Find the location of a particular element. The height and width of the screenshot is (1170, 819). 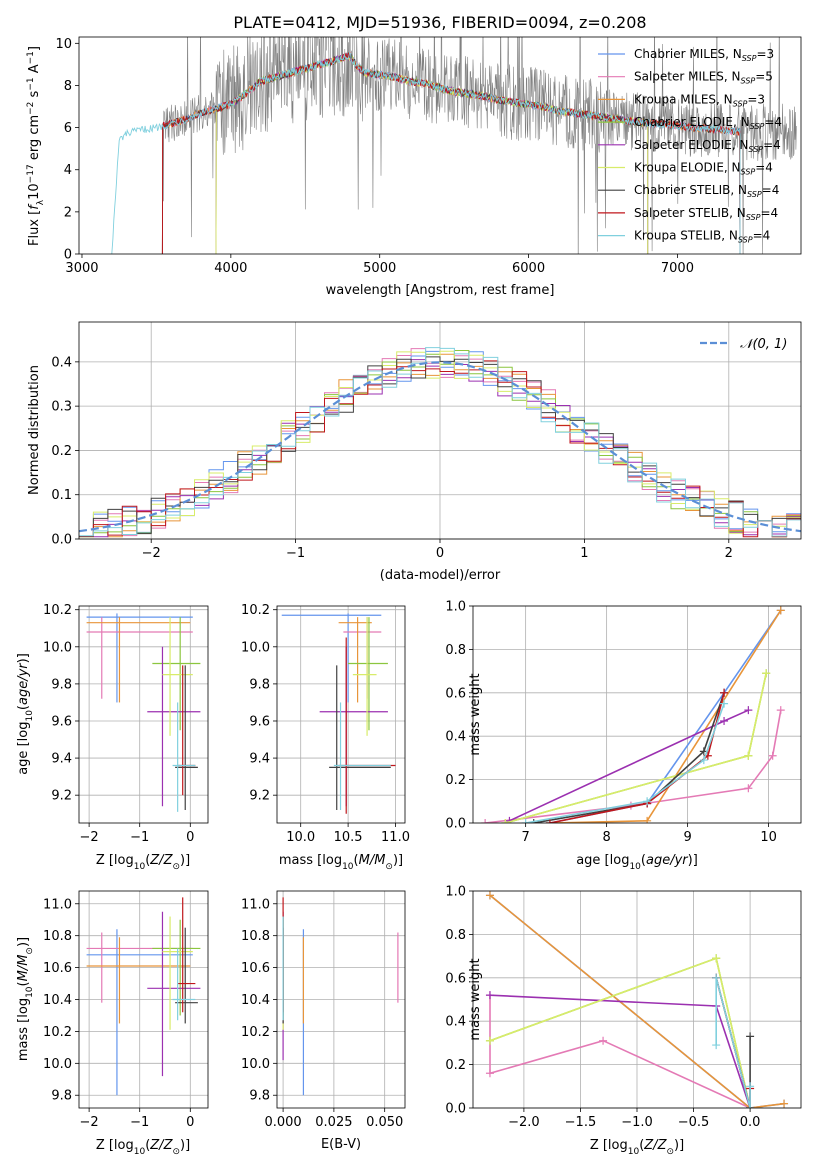

y-tick-label: 10 is located at coordinates (63, 44).